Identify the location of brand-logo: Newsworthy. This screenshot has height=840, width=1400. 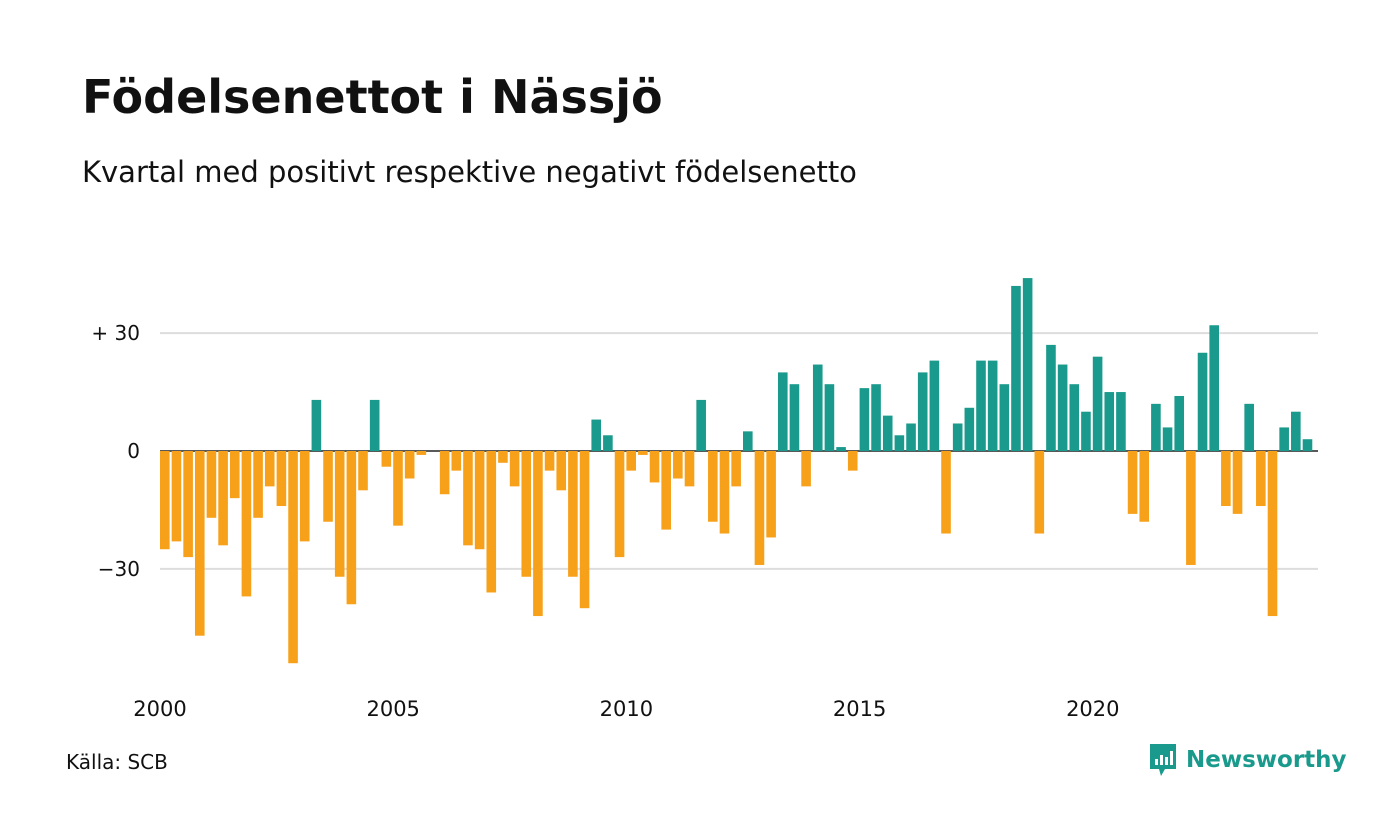
(1247, 760).